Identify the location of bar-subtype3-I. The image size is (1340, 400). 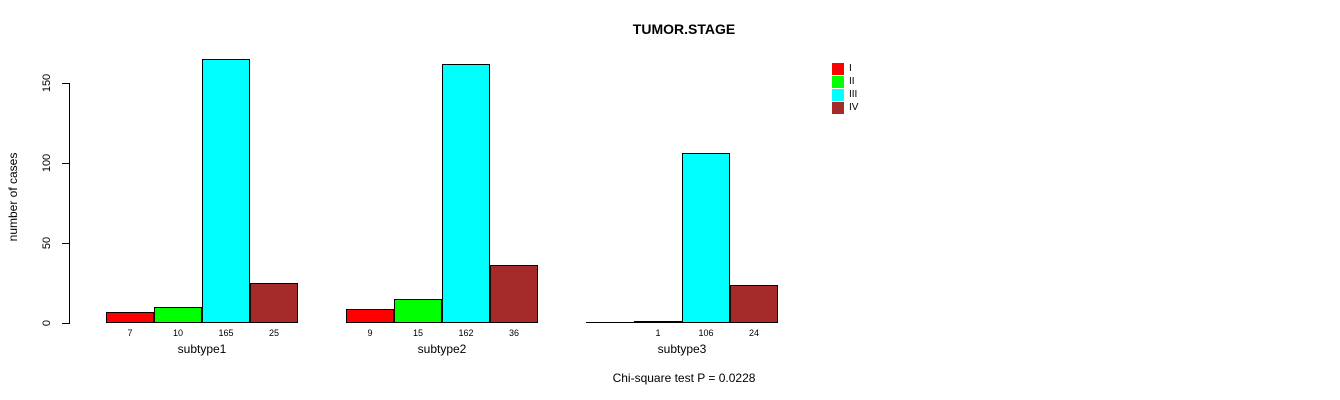
(610, 322).